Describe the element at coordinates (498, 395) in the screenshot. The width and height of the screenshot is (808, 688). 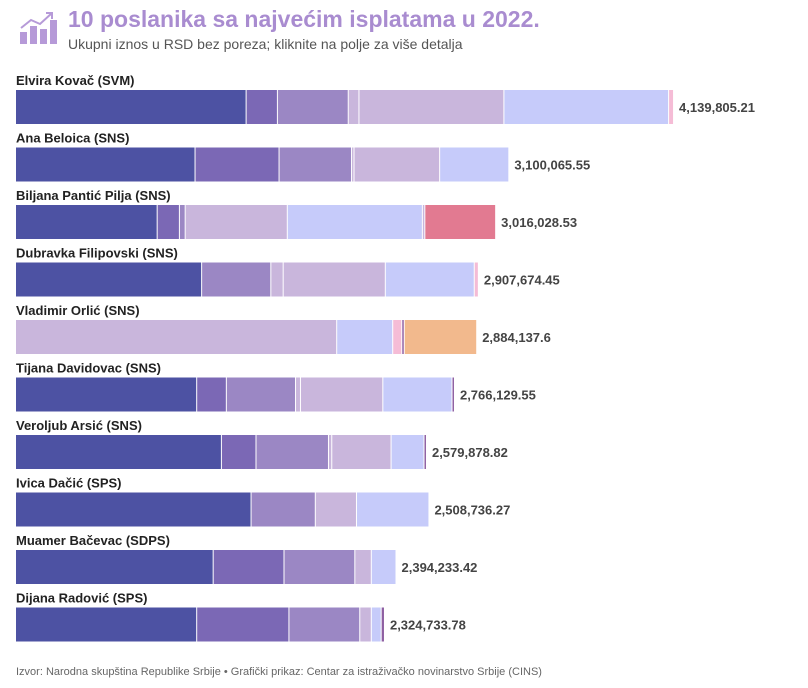
I see `total-value-label: 2,766,129.55` at that location.